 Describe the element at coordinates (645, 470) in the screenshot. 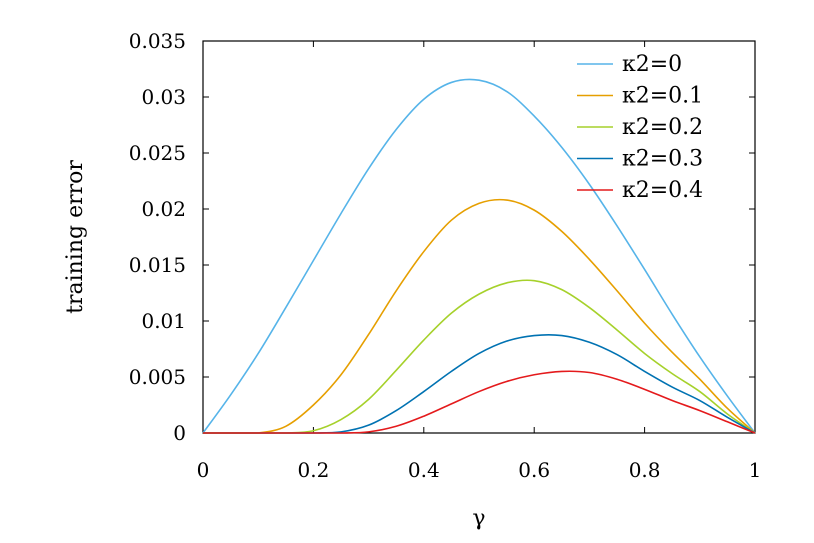

I see `x-tick-label: 0.8` at that location.